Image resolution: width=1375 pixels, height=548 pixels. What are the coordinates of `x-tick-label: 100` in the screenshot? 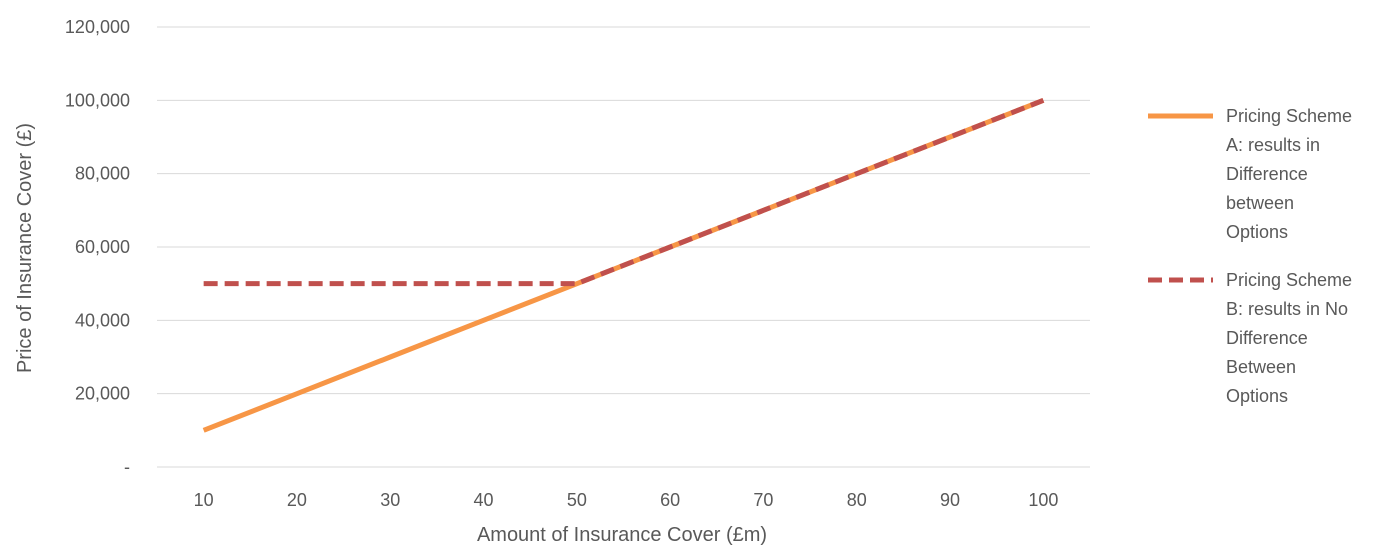 It's located at (1043, 500).